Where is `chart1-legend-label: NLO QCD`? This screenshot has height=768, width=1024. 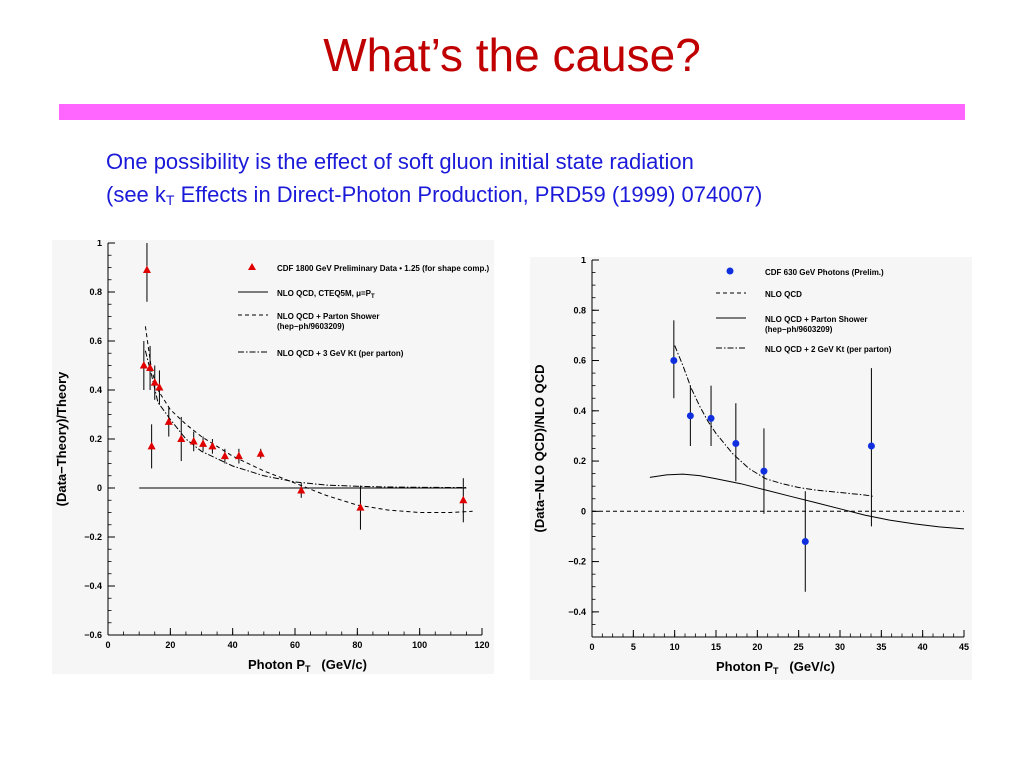 chart1-legend-label: NLO QCD is located at coordinates (783, 294).